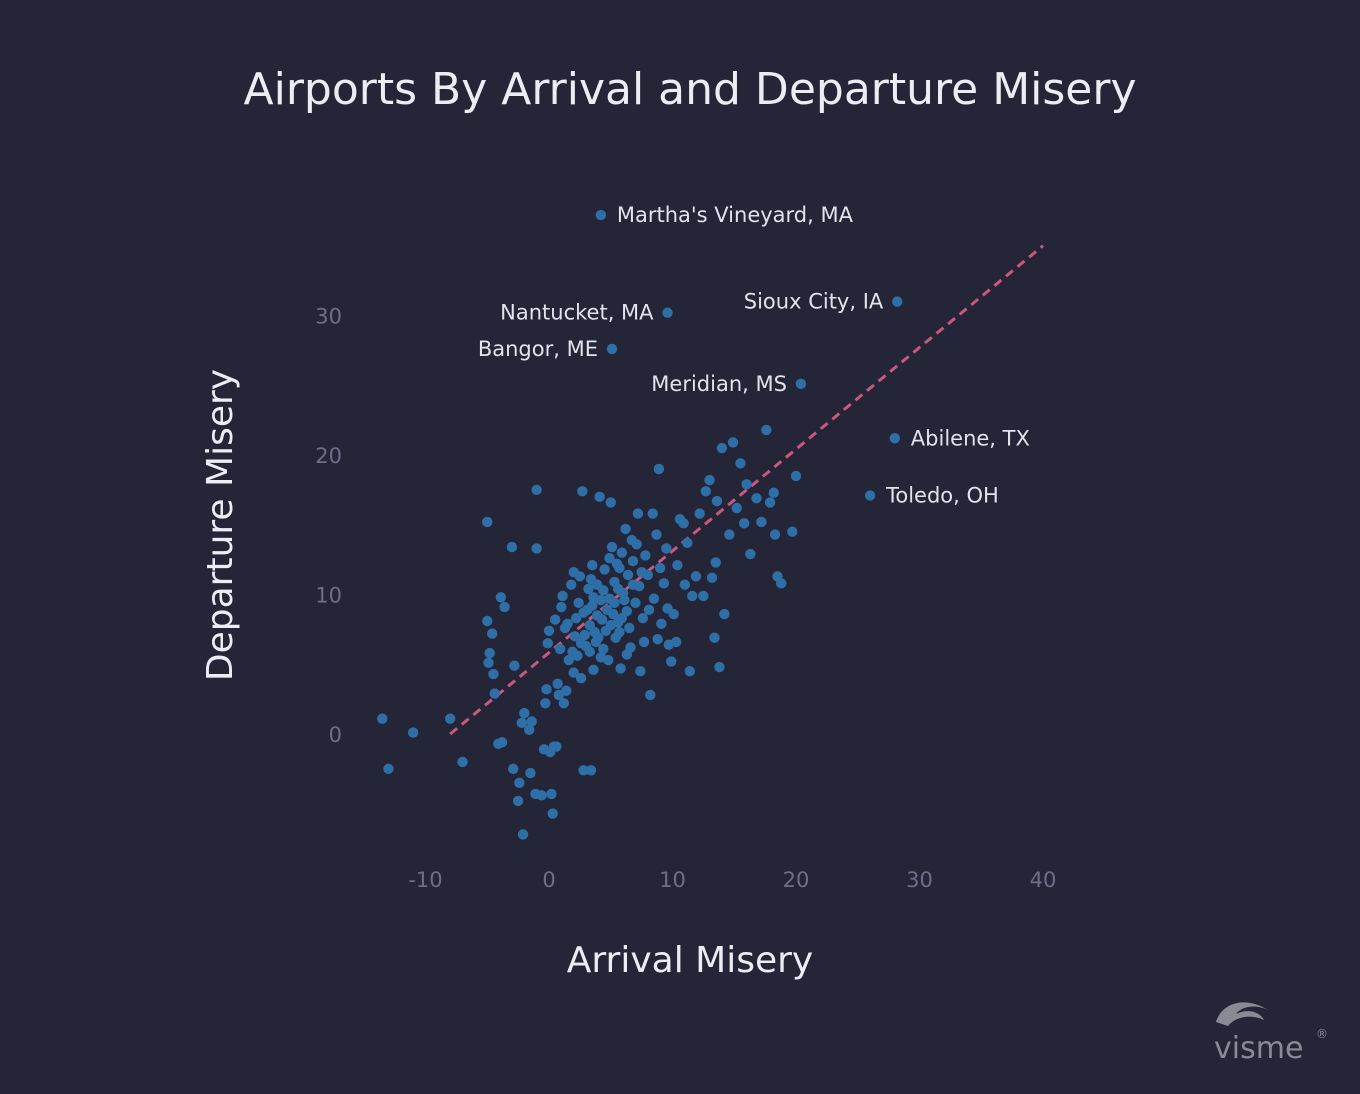 This screenshot has width=1360, height=1094. What do you see at coordinates (328, 317) in the screenshot?
I see `y-tick-label: 30` at bounding box center [328, 317].